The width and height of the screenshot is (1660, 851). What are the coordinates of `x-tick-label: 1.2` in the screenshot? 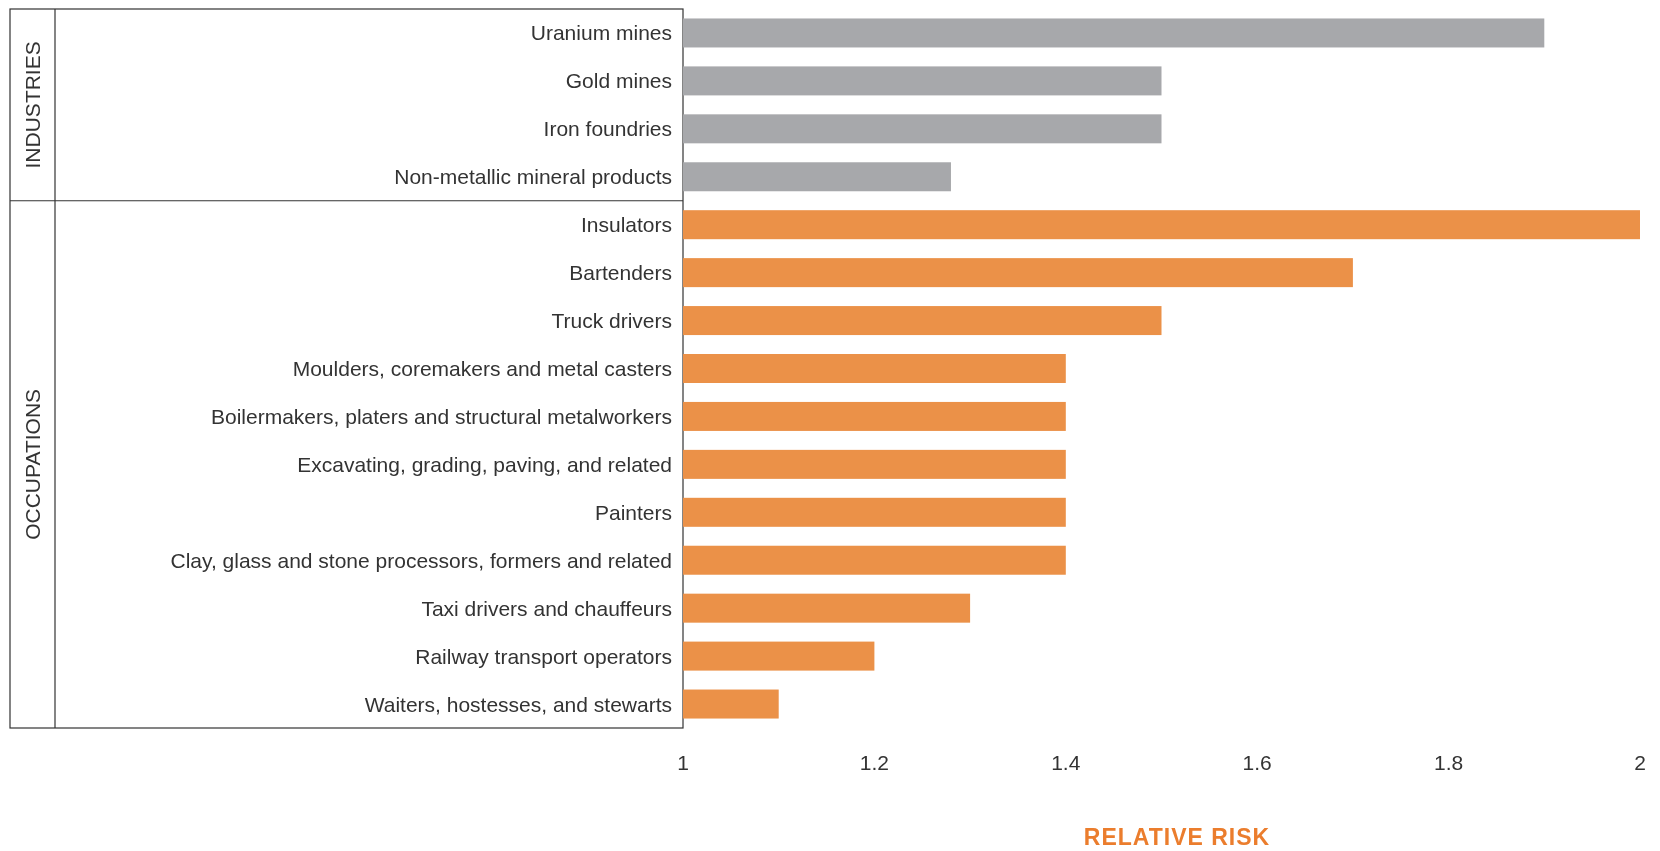 It's located at (874, 762).